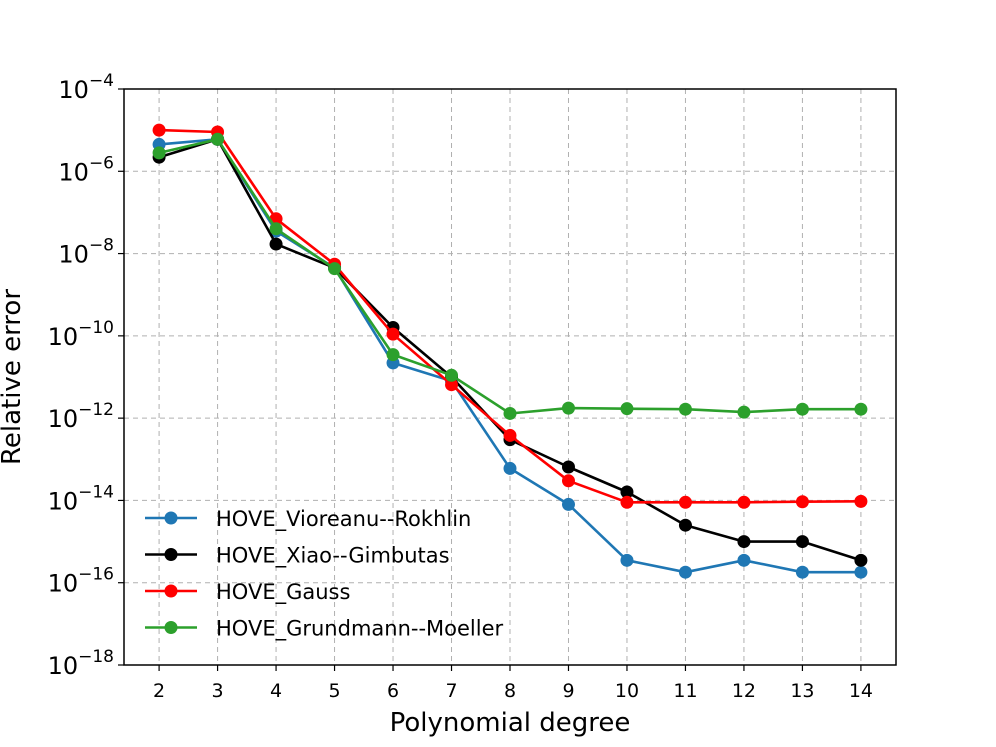 This screenshot has width=996, height=747. What do you see at coordinates (13, 377) in the screenshot?
I see `y-axis-label: Relative error` at bounding box center [13, 377].